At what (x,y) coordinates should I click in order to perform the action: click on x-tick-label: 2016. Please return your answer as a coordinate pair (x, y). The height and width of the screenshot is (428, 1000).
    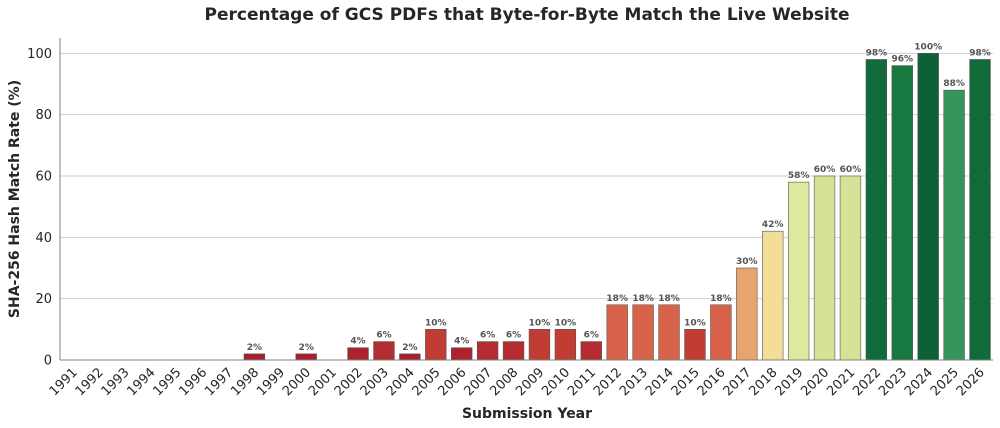
    Looking at the image, I should click on (712, 382).